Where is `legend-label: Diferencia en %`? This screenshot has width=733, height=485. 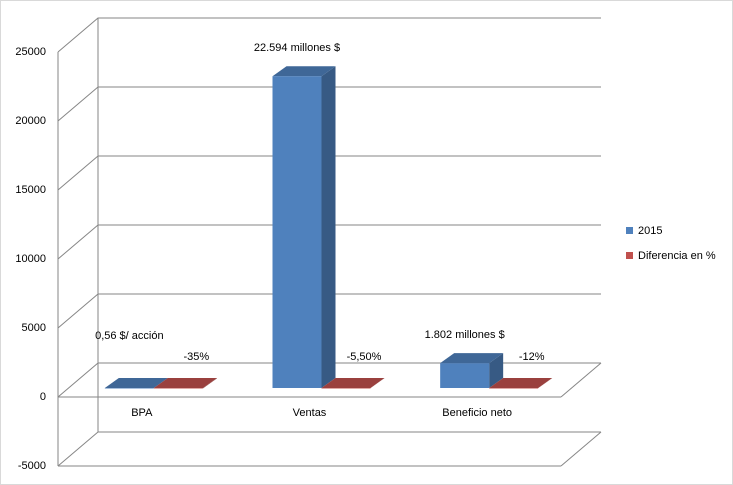 legend-label: Diferencia en % is located at coordinates (677, 256).